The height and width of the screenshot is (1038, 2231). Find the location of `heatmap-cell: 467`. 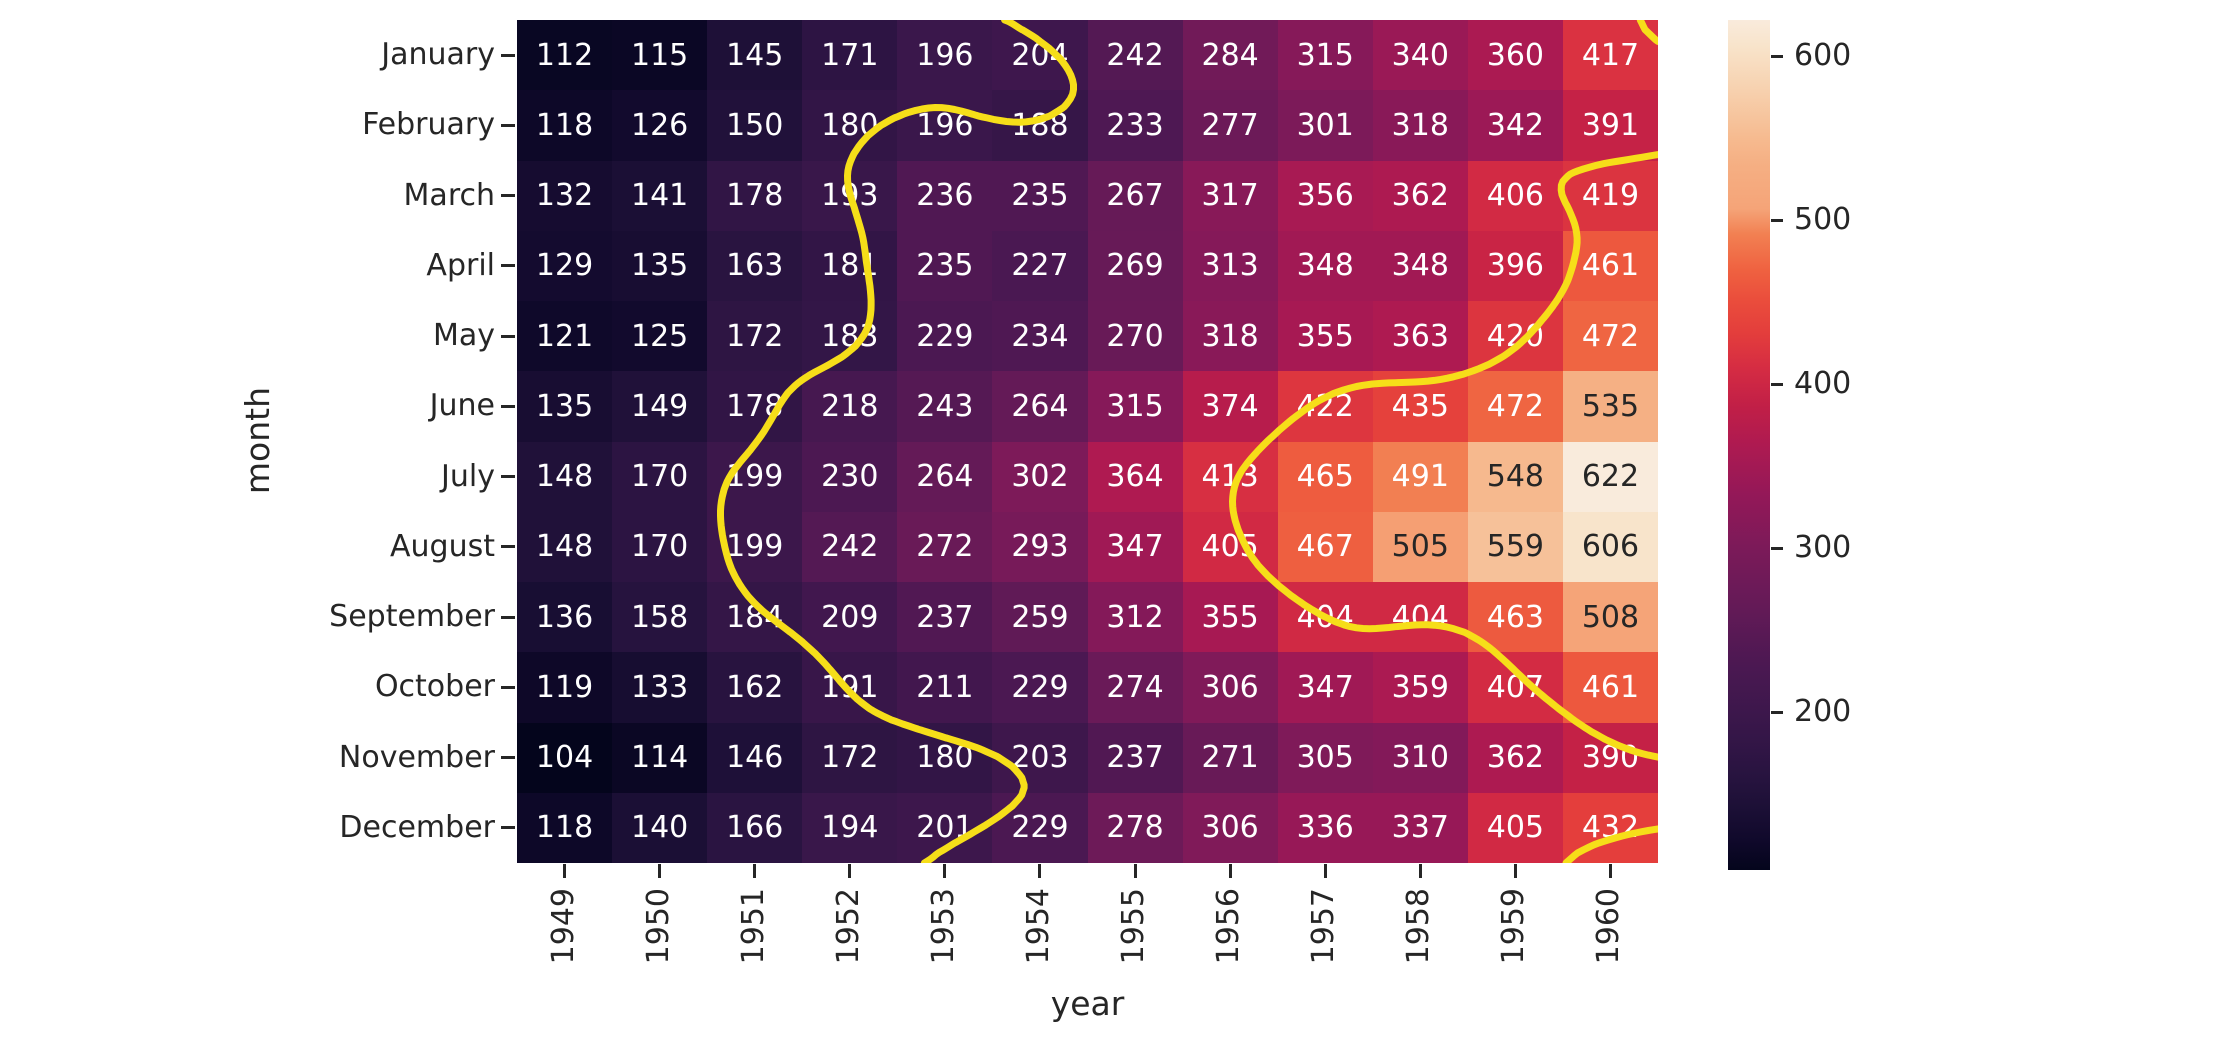

heatmap-cell: 467 is located at coordinates (1325, 546).